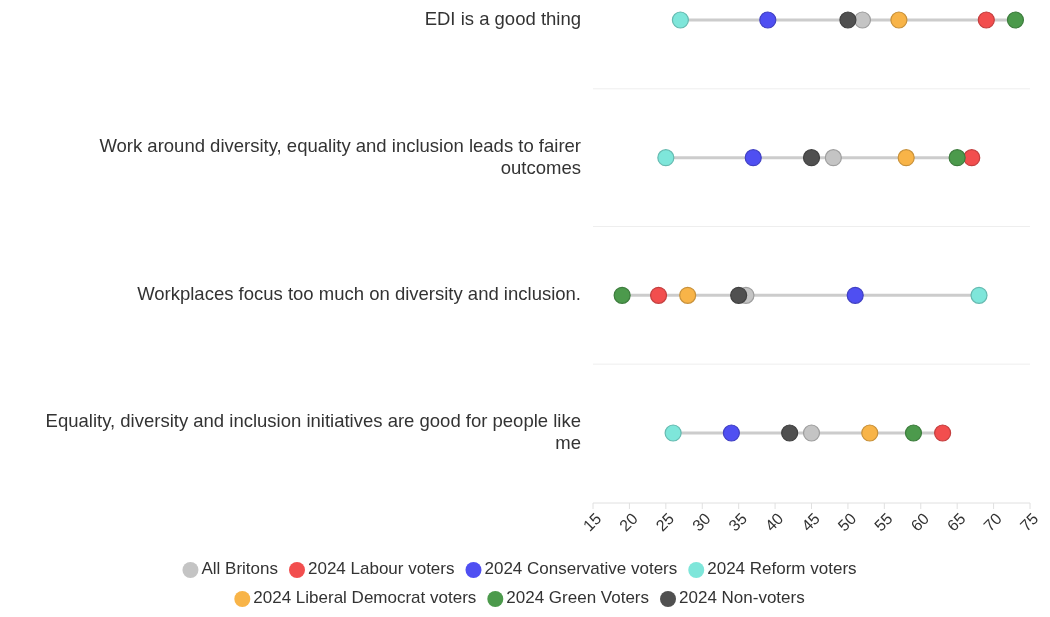  I want to click on x-tick-label: 55, so click(883, 522).